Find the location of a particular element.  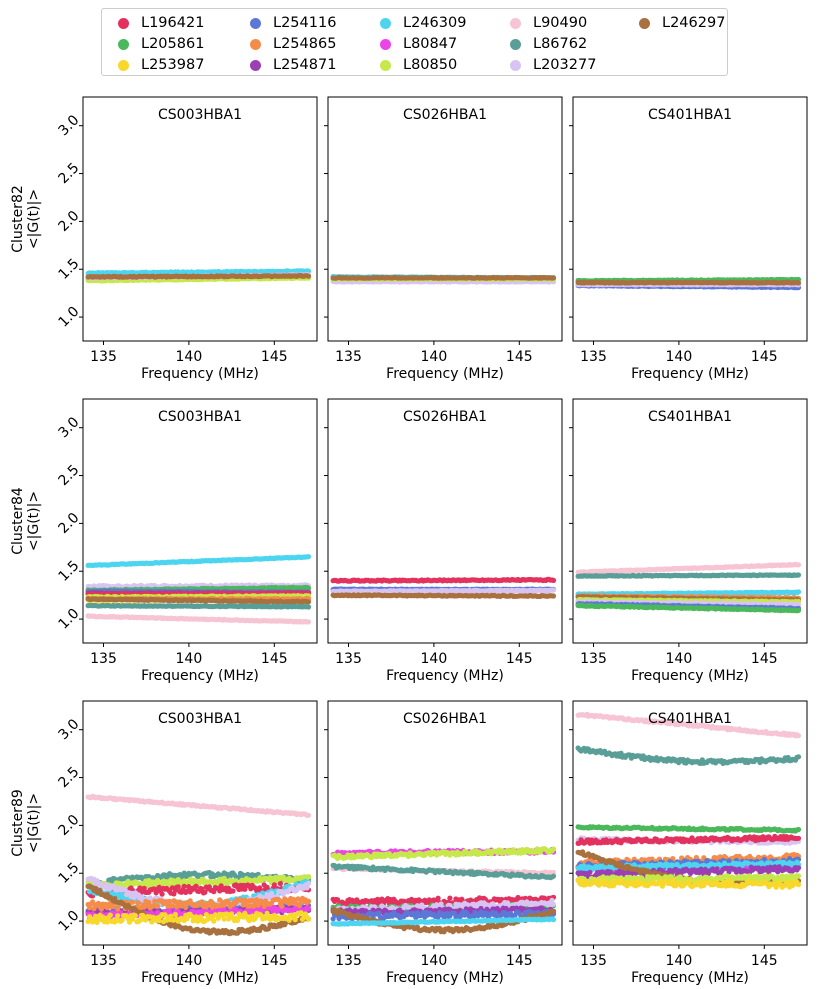

legend-entry: L90490 is located at coordinates (548, 23).